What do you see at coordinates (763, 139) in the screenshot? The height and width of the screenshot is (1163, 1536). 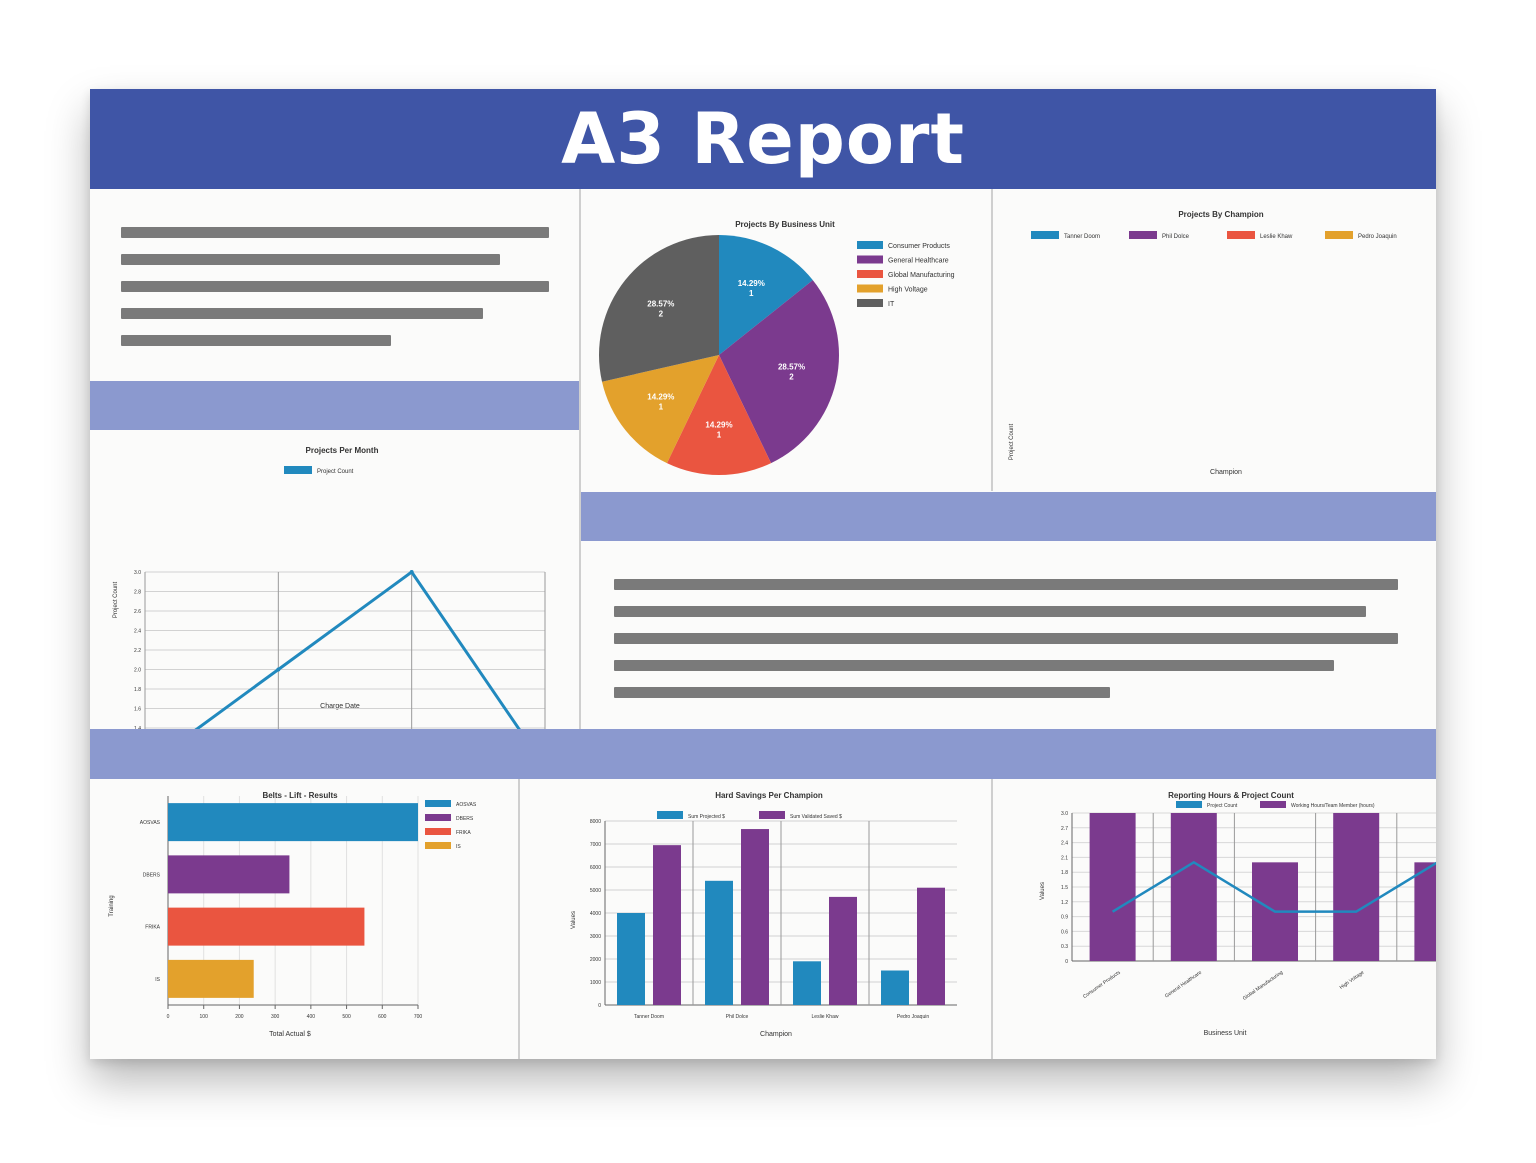 I see `report-title: A3 Report` at bounding box center [763, 139].